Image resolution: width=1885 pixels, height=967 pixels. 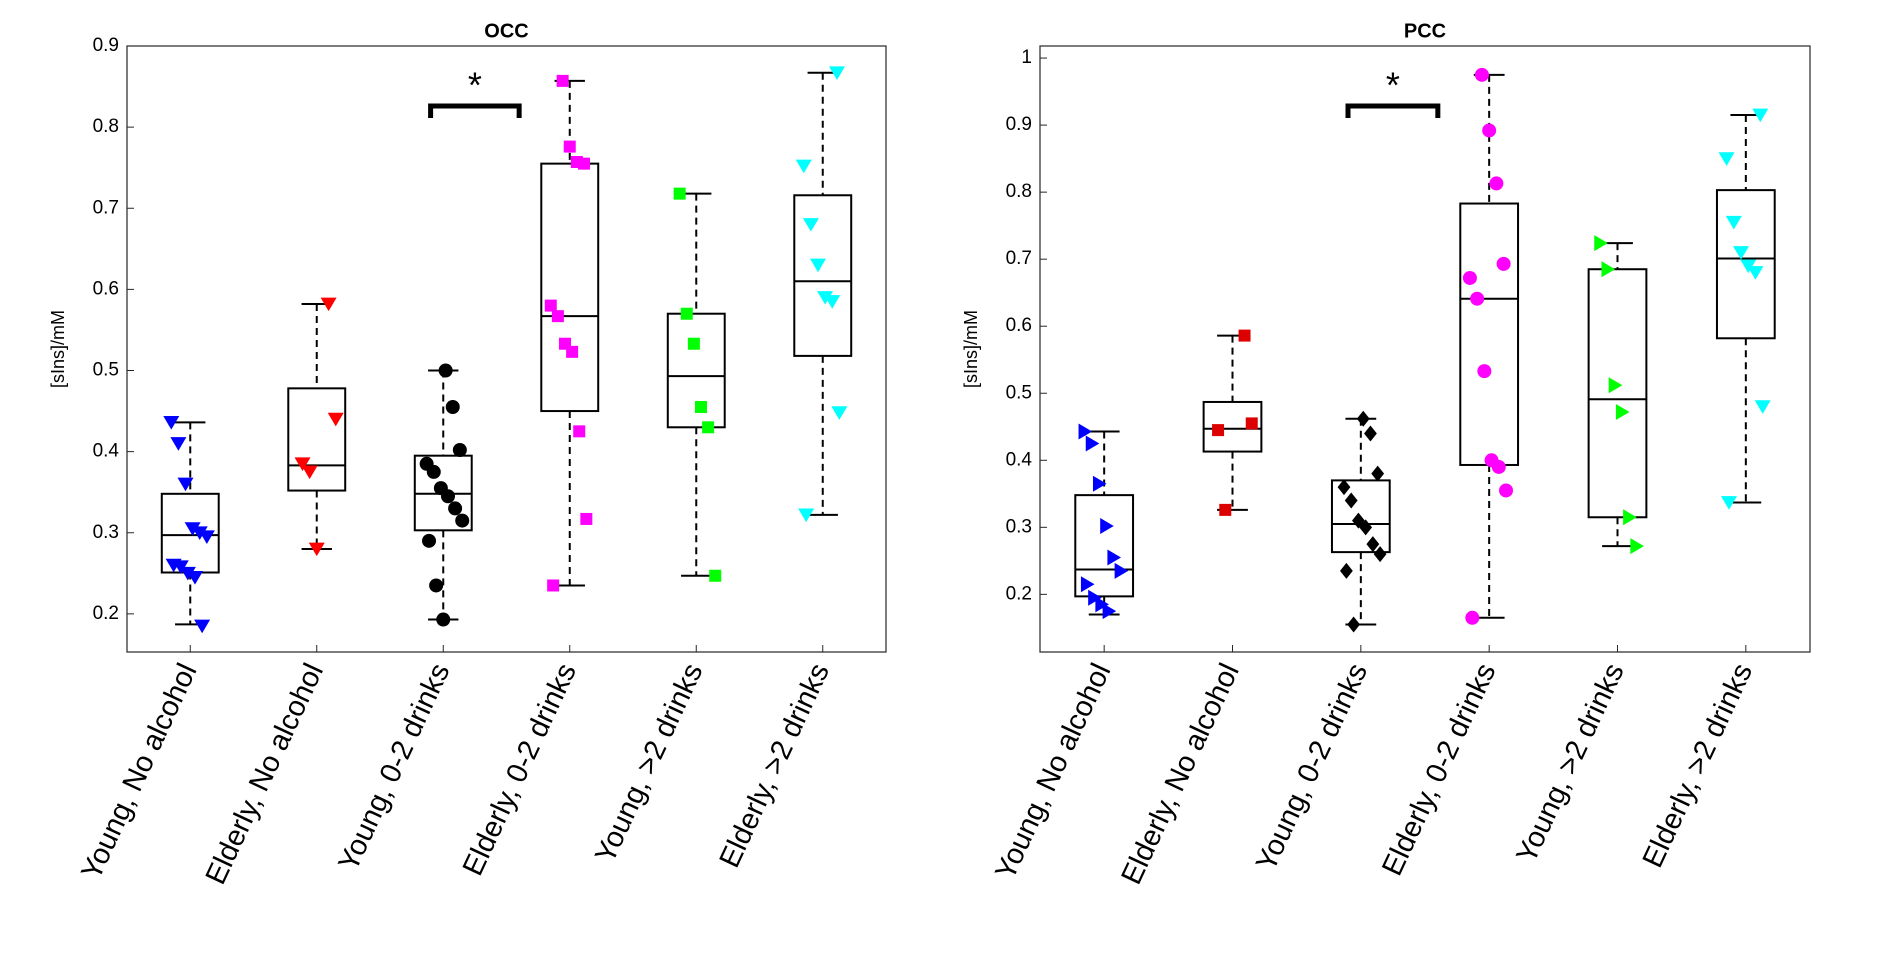 What do you see at coordinates (520, 770) in the screenshot?
I see `x-tick-label: Elderly, 0-2 drinks` at bounding box center [520, 770].